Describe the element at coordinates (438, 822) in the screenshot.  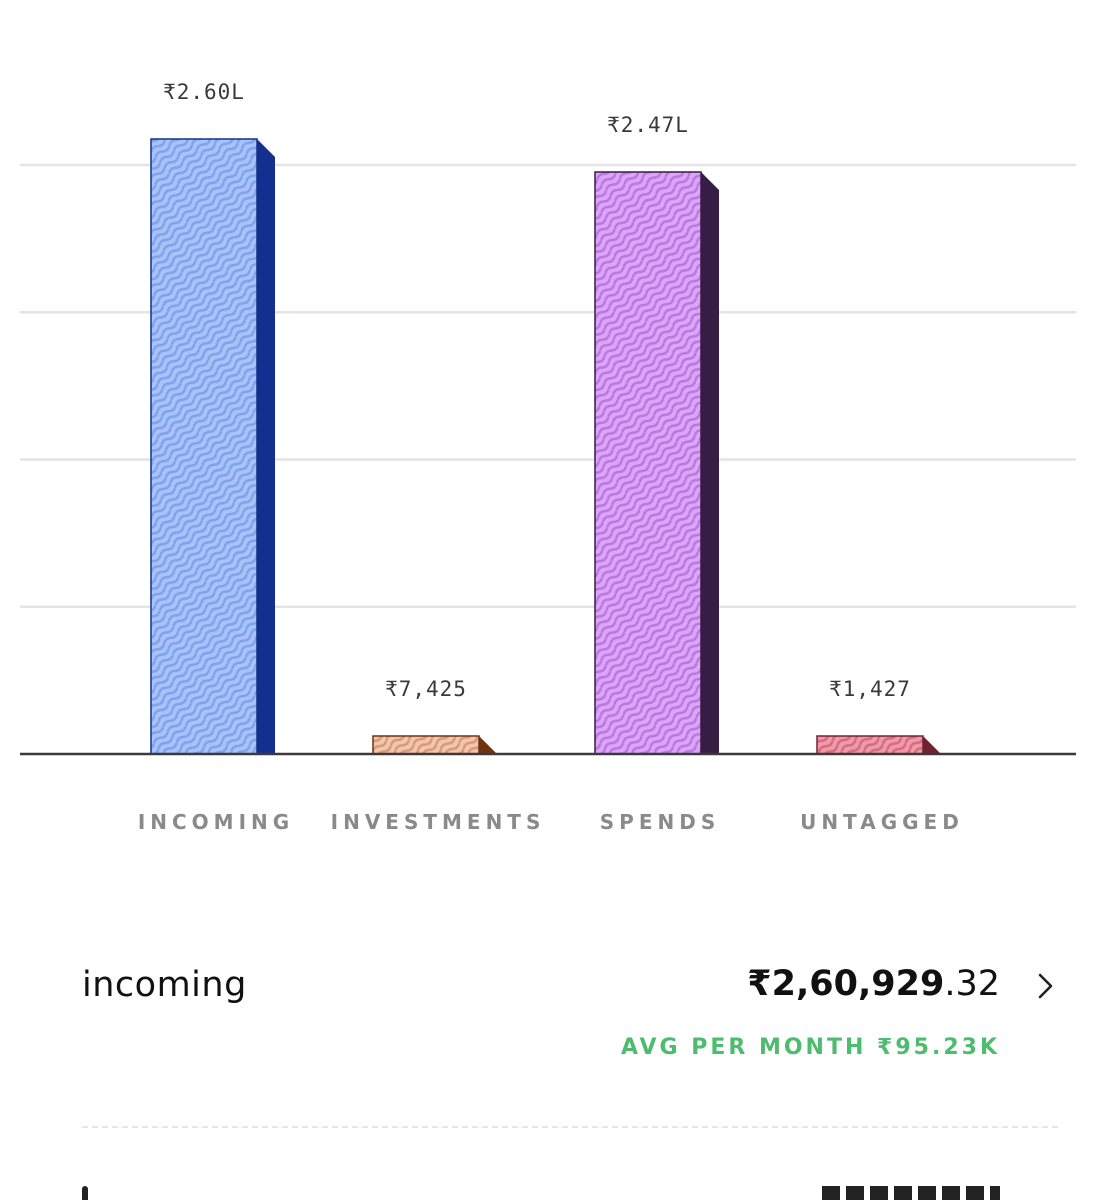
I see `category-label: INVESTMENTS` at that location.